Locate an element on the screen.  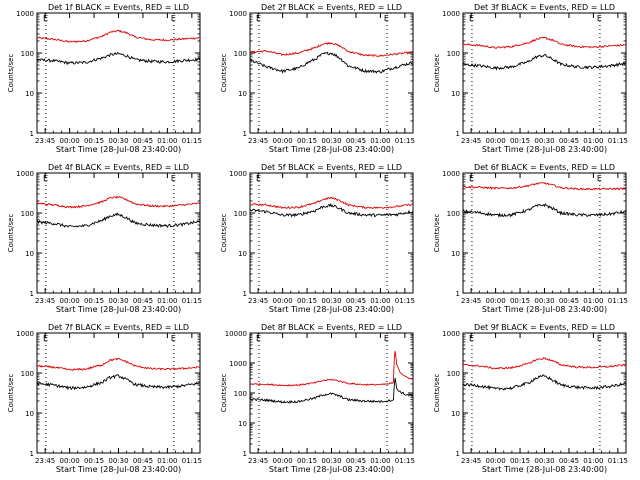
panel-title: Det 9f BLACK = Events, RED = LLD is located at coordinates (544, 327).